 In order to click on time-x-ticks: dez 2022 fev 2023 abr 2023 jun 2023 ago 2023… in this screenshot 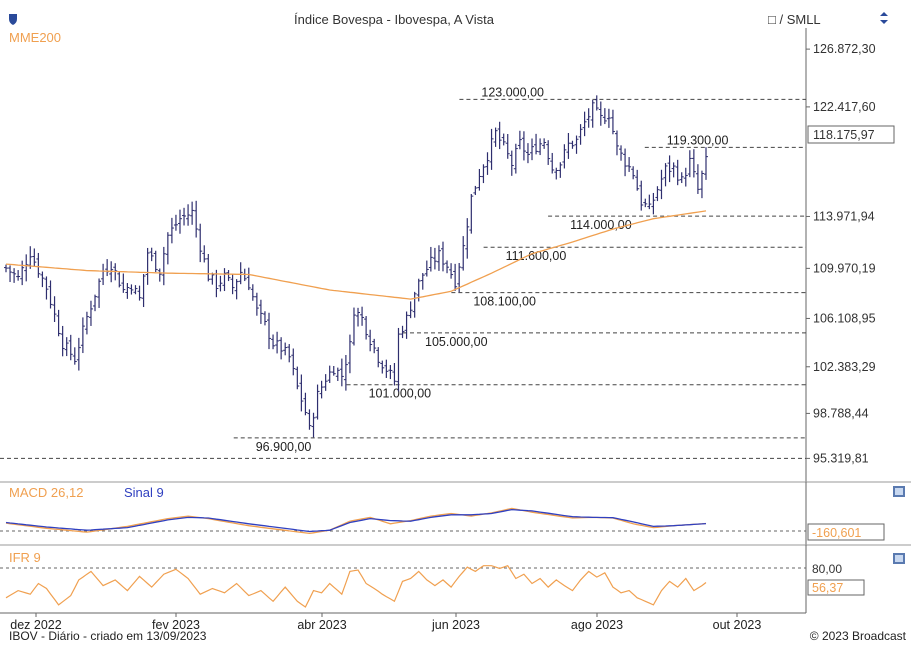, I will do `click(385, 622)`.